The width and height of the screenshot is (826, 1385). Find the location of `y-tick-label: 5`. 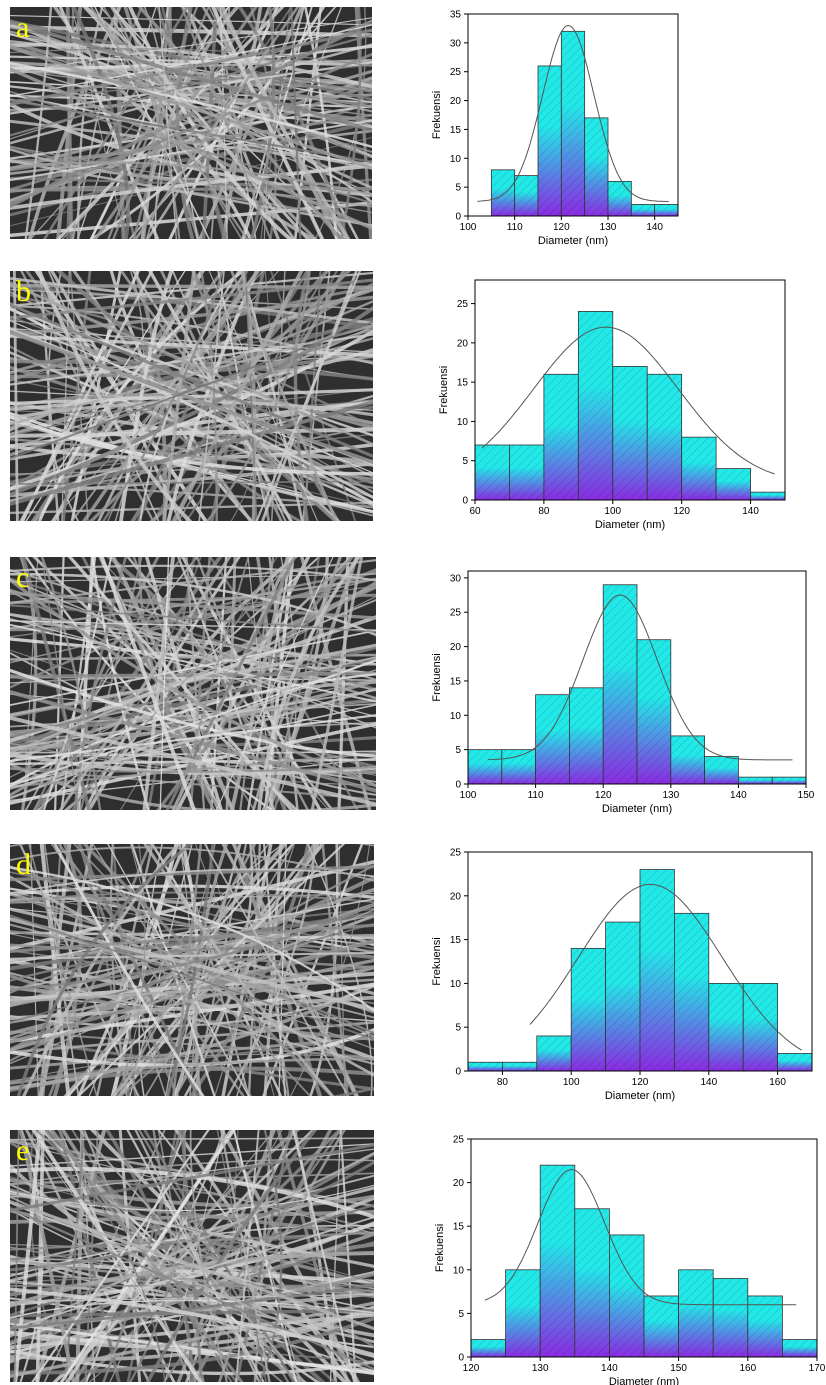

y-tick-label: 5 is located at coordinates (465, 461).